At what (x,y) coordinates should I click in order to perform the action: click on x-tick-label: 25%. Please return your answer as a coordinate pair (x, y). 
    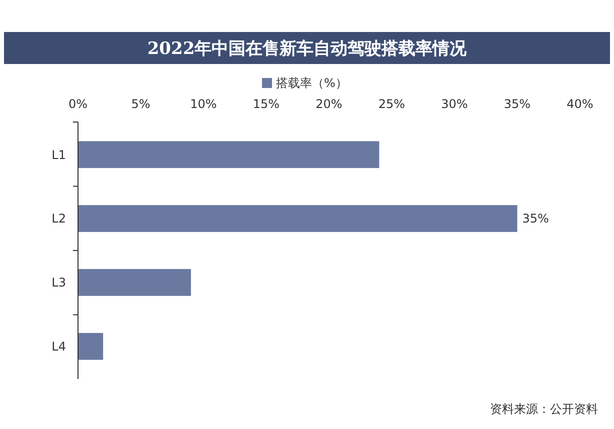
    Looking at the image, I should click on (392, 104).